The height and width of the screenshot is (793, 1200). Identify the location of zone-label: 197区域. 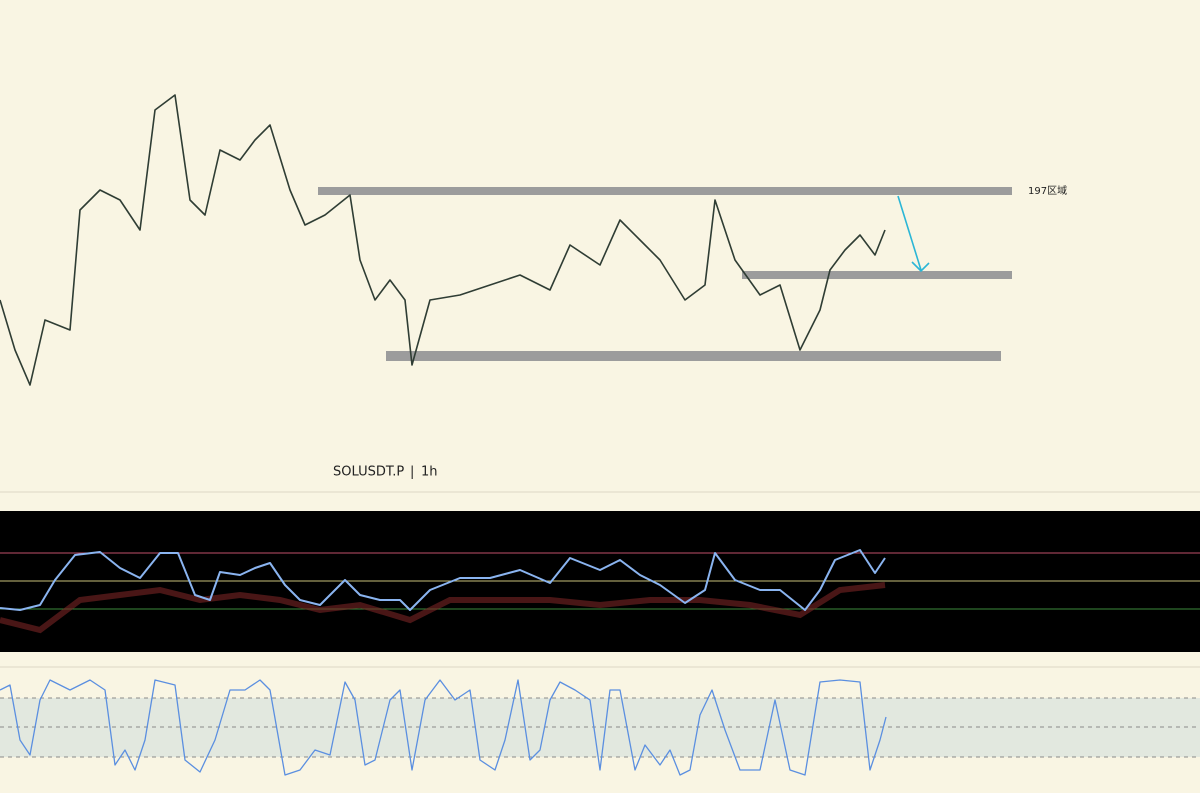
(1047, 190).